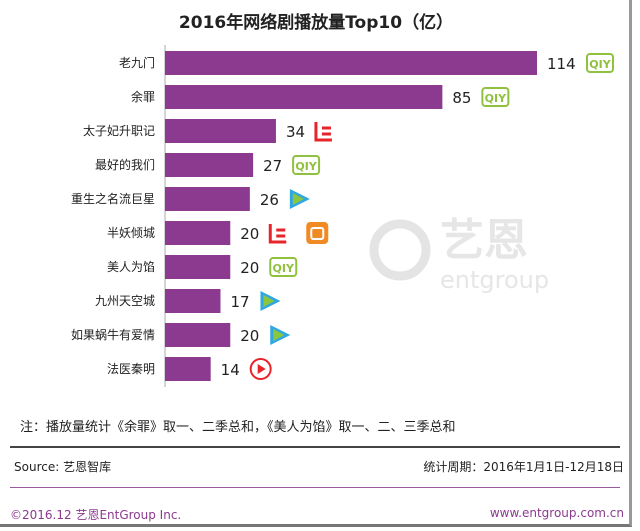  I want to click on value-label: 34, so click(295, 132).